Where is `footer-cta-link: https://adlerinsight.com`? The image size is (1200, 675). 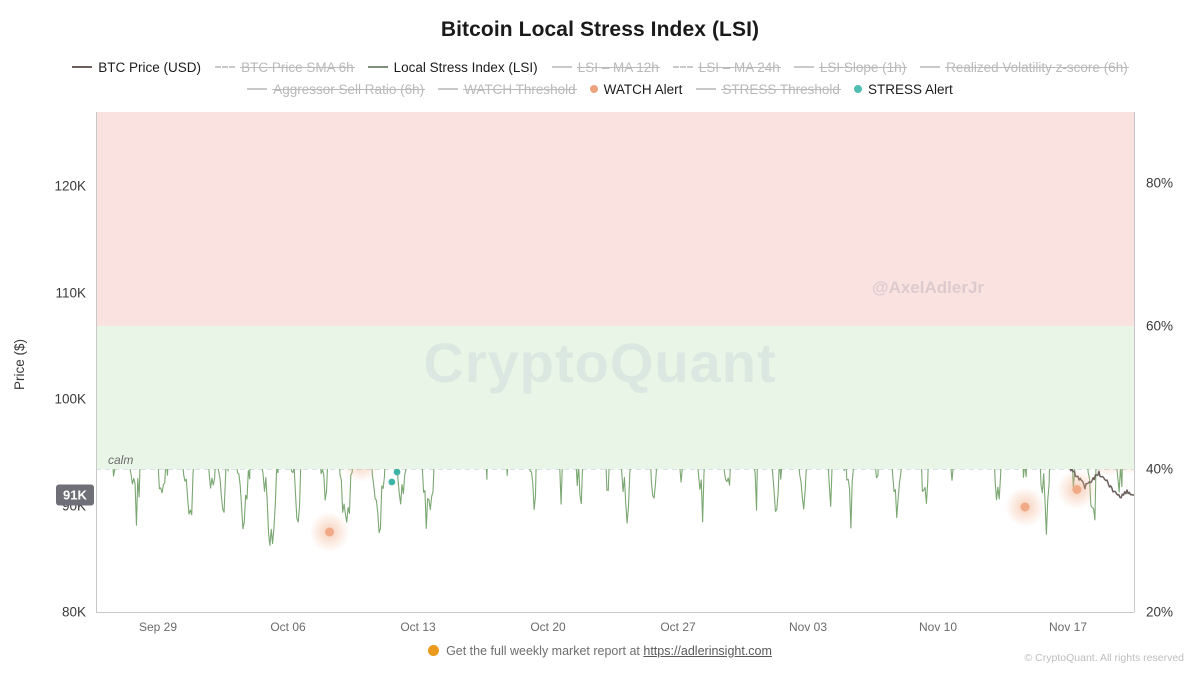 footer-cta-link: https://adlerinsight.com is located at coordinates (707, 651).